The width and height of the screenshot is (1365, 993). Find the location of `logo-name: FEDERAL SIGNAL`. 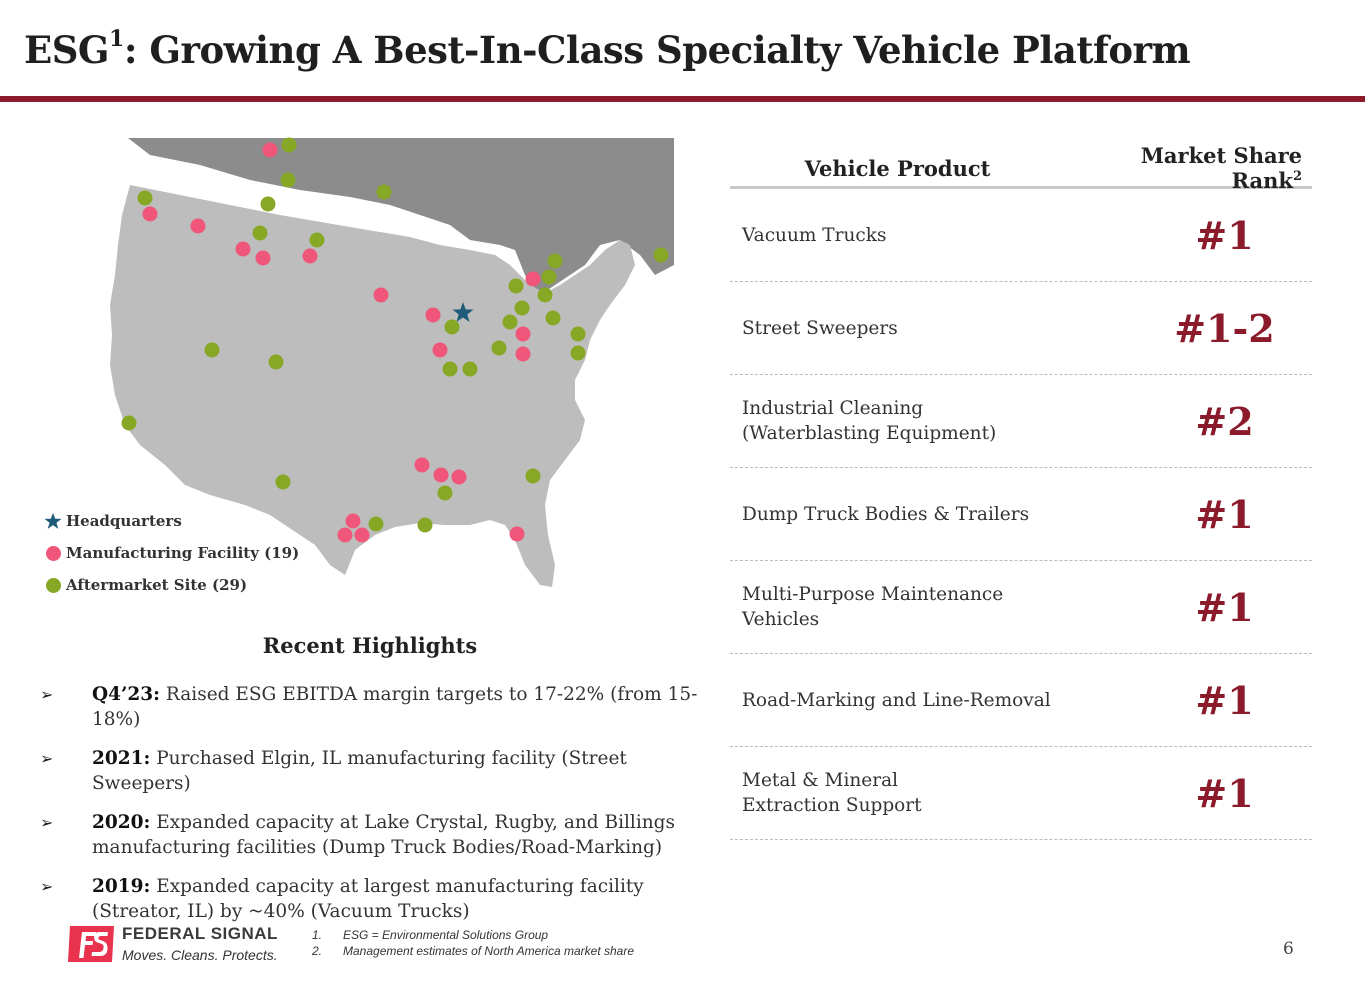

logo-name: FEDERAL SIGNAL is located at coordinates (200, 933).